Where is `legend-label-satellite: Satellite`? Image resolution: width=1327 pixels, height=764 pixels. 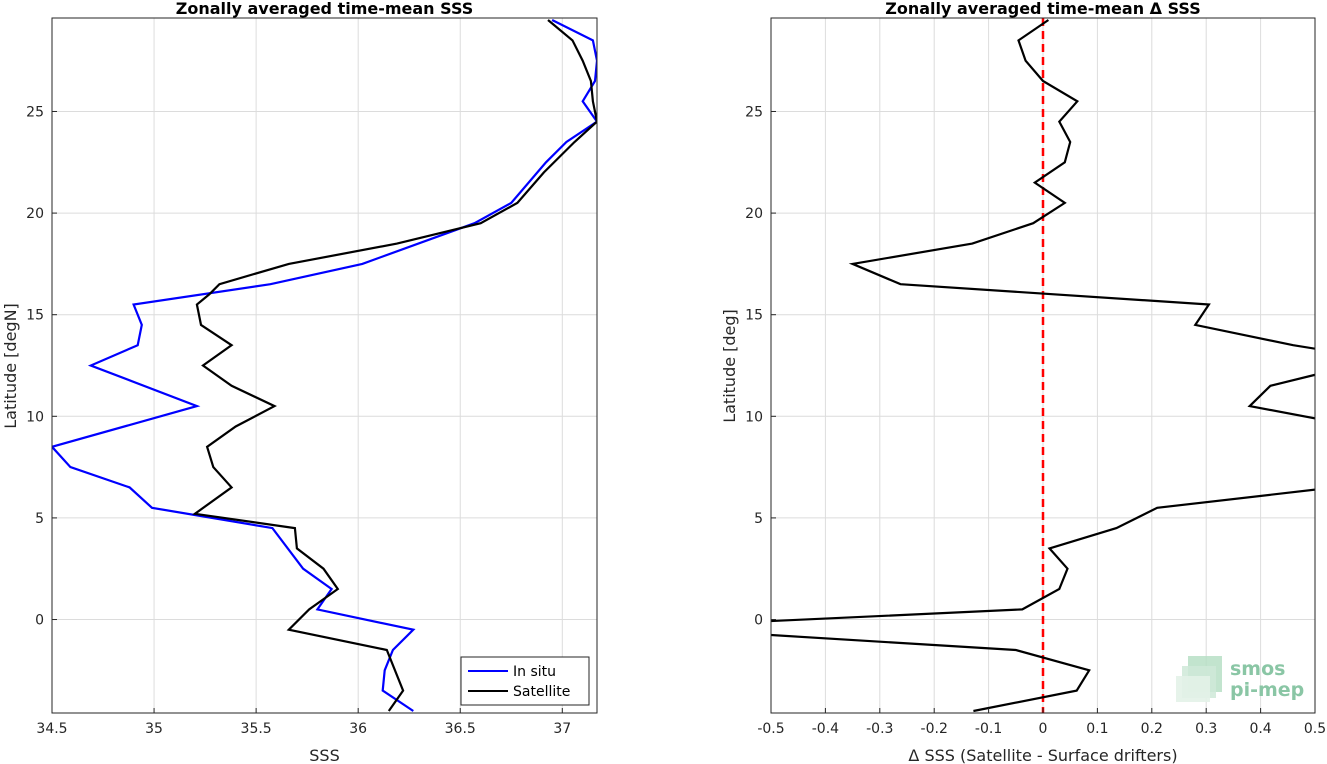 legend-label-satellite: Satellite is located at coordinates (541, 692).